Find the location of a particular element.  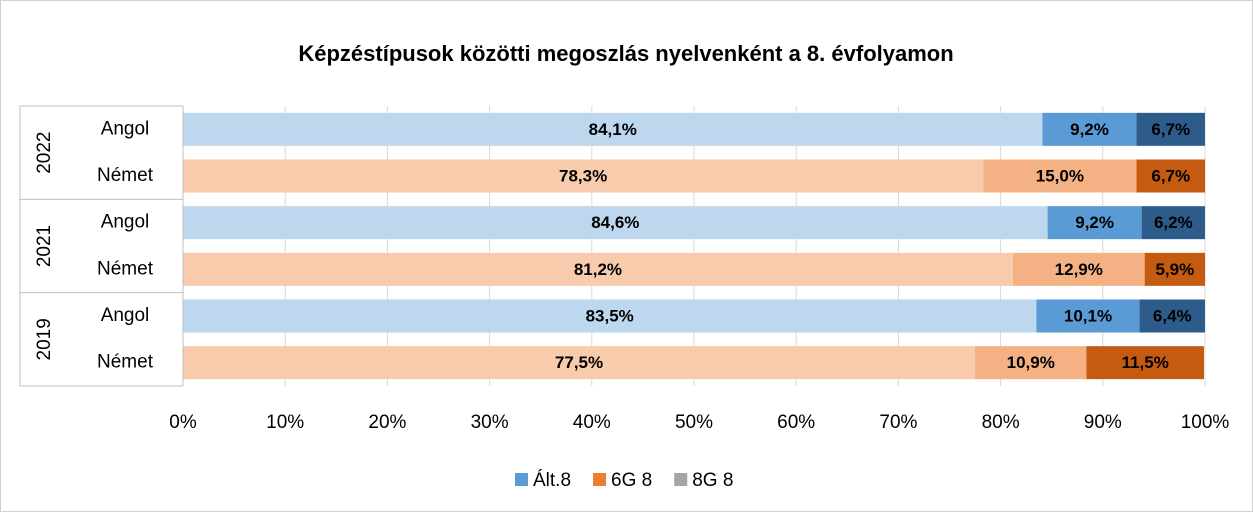

data-label: 6,2% is located at coordinates (1173, 222).